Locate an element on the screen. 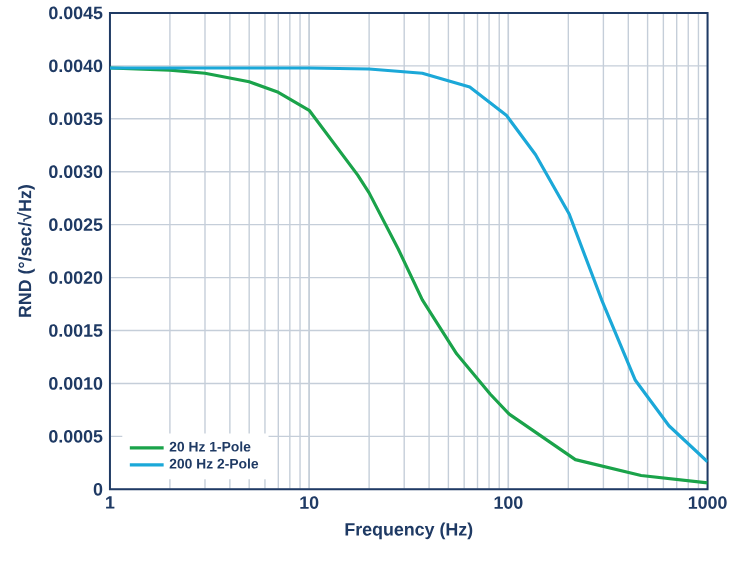 This screenshot has width=734, height=562. x-tick-label: 10 is located at coordinates (309, 502).